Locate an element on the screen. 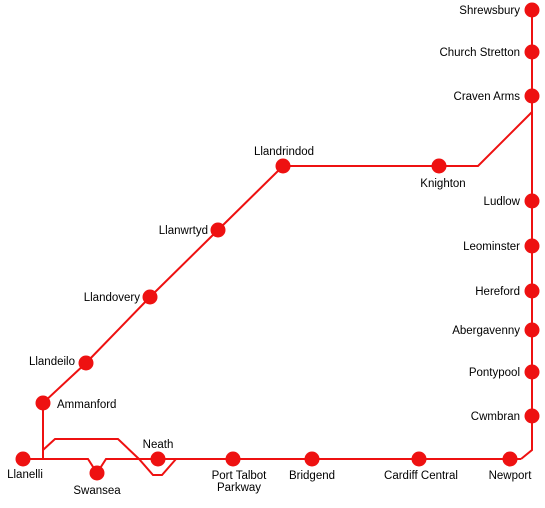  station-label-craven-arms: Craven Arms is located at coordinates (487, 97).